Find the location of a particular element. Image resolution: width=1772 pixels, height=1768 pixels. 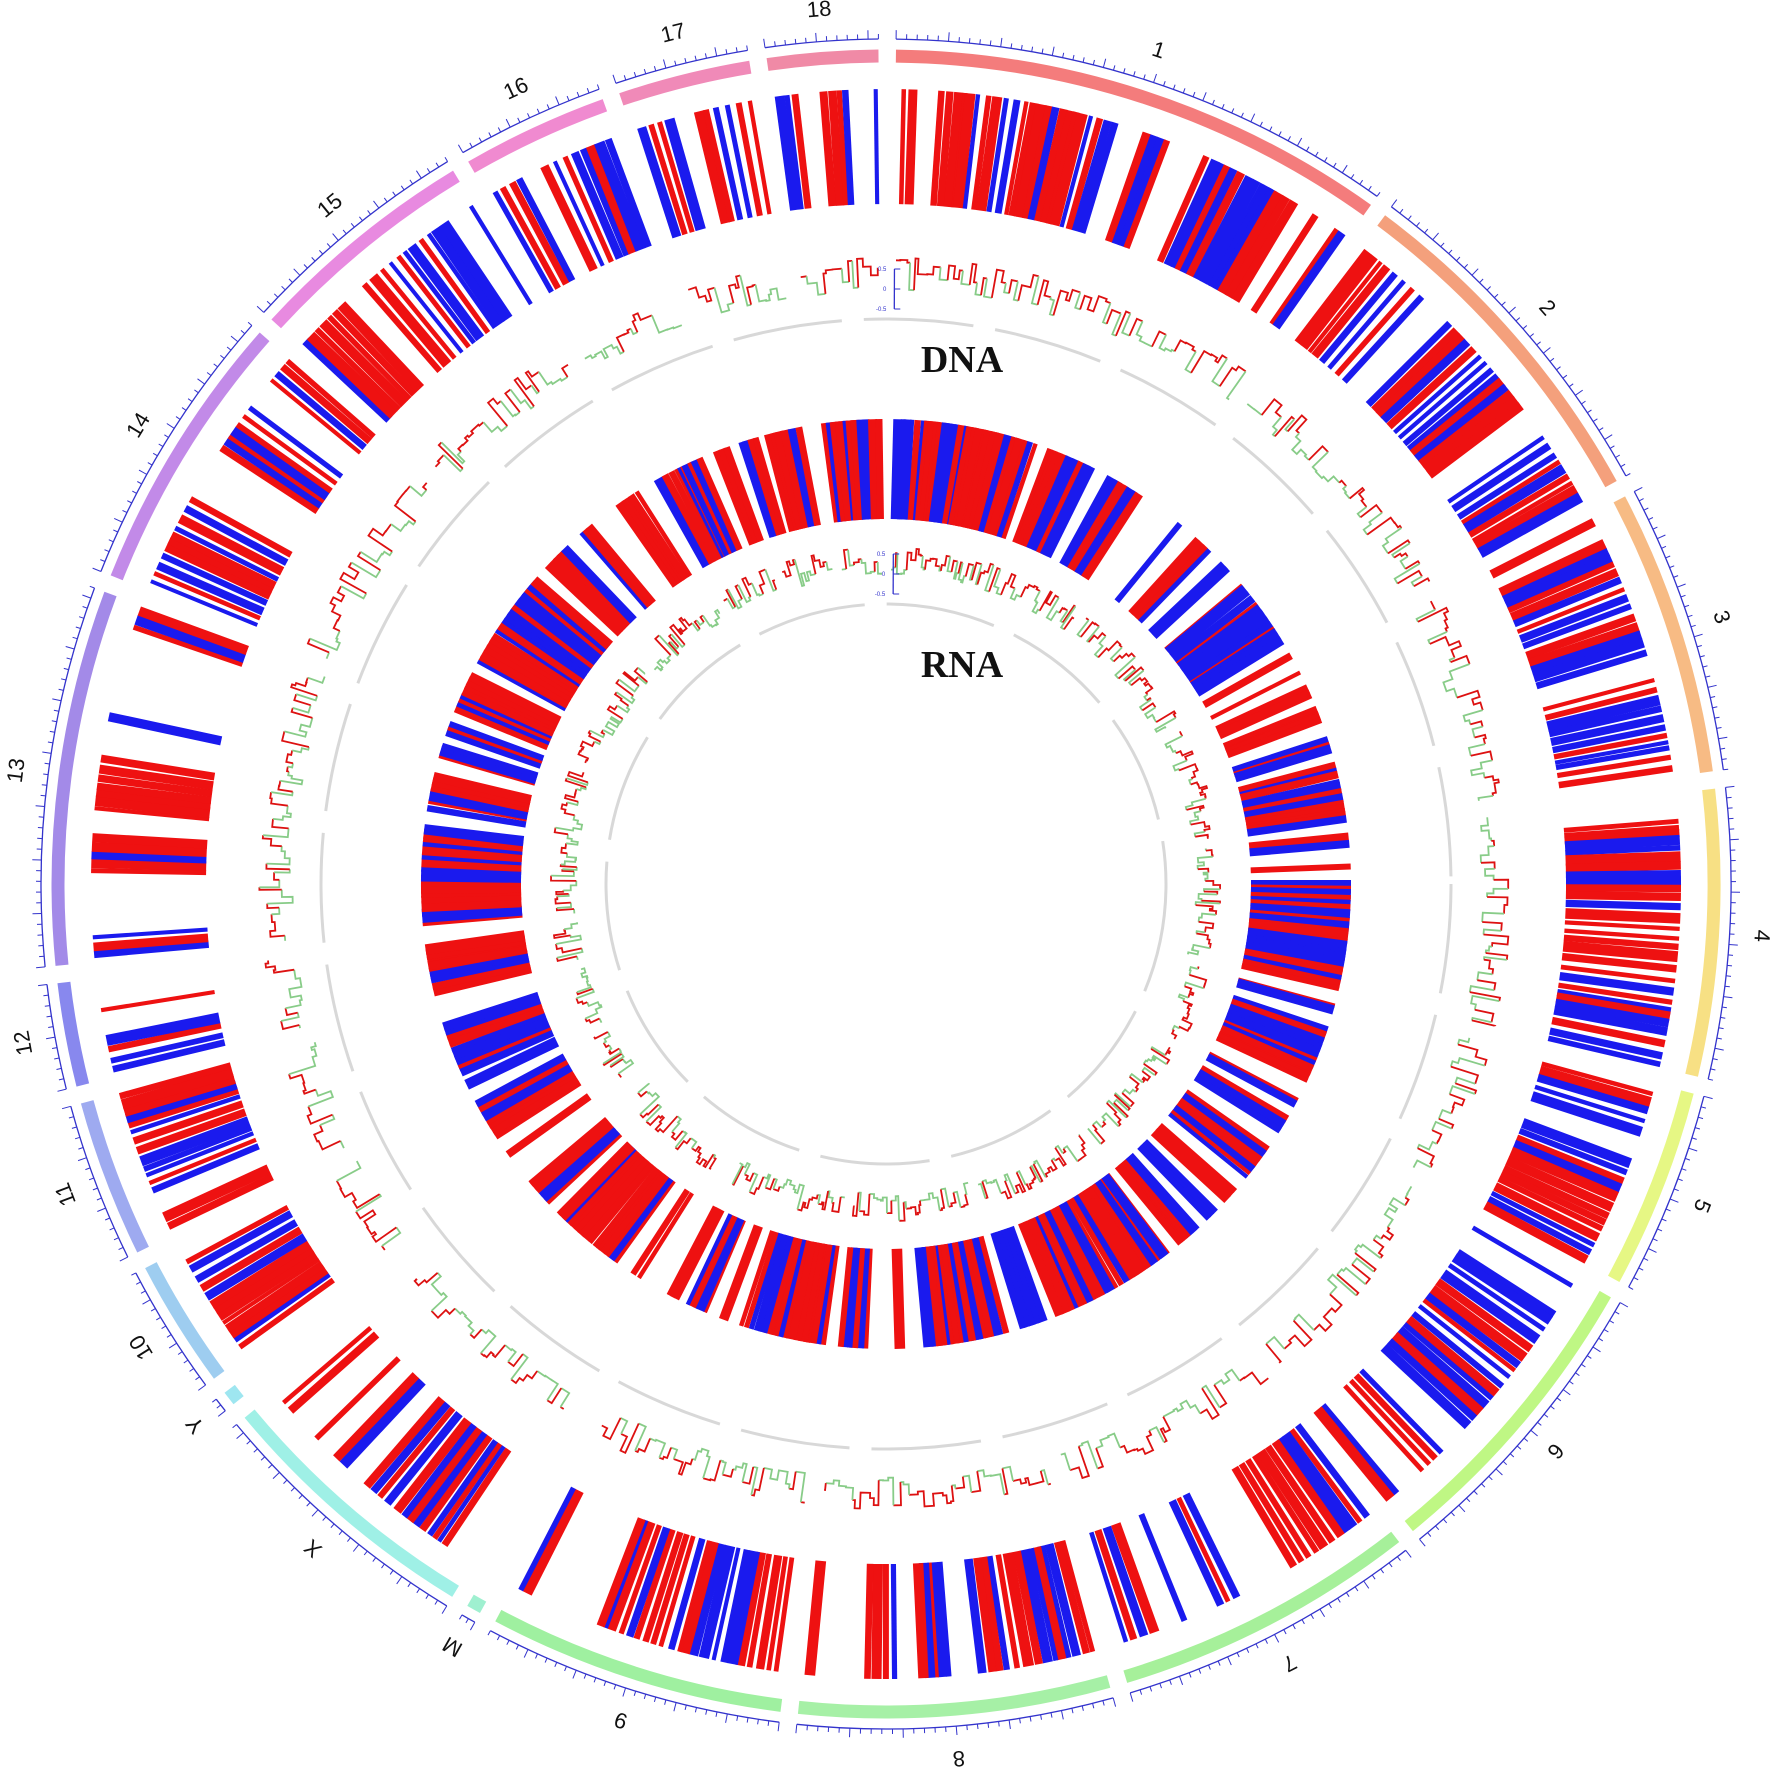

chromosome-label: 12 is located at coordinates (22, 1043).